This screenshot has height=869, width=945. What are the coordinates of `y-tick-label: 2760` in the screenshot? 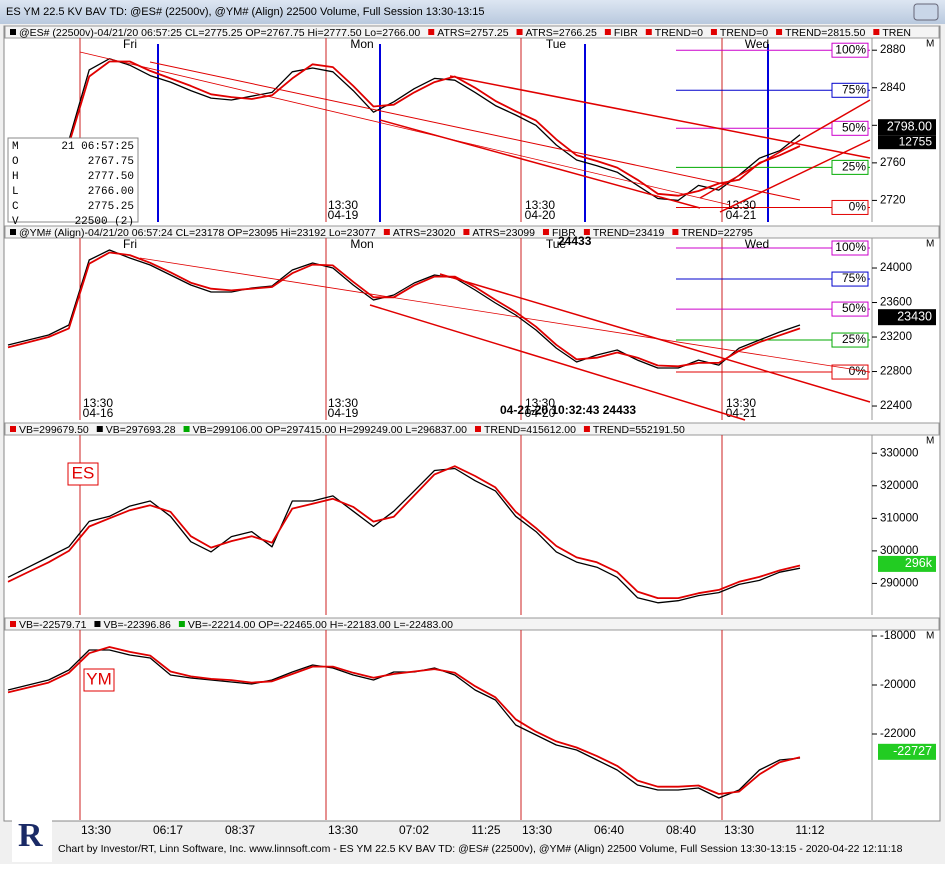 It's located at (893, 163).